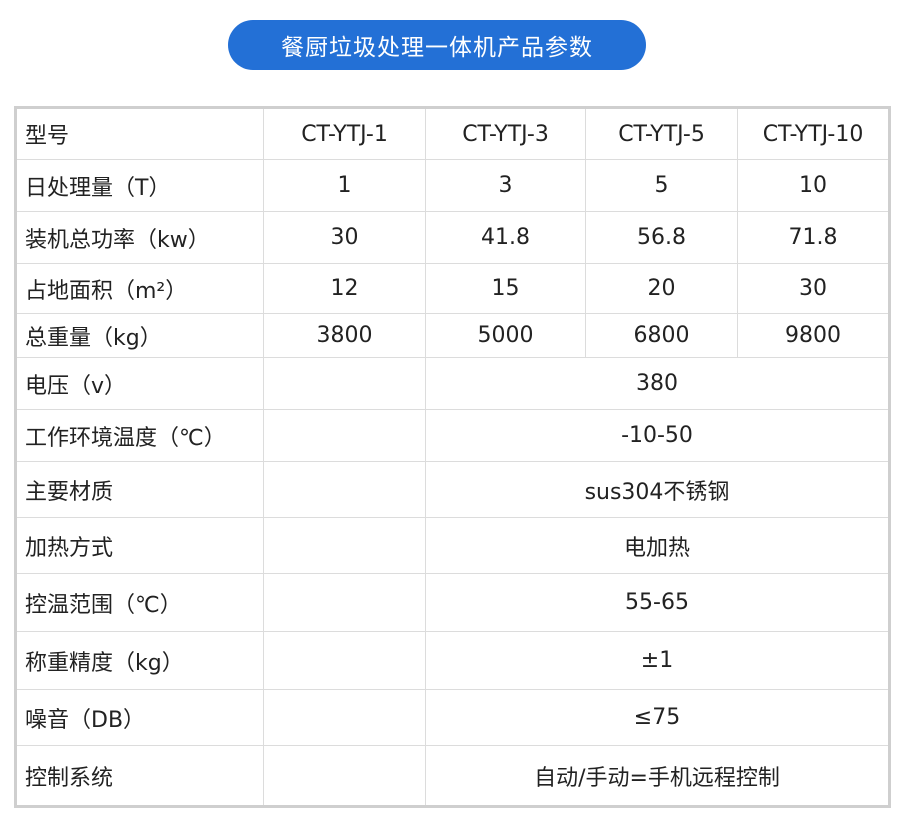 The width and height of the screenshot is (900, 837). Describe the element at coordinates (139, 185) in the screenshot. I see `row-label: 日处理量（T）` at that location.